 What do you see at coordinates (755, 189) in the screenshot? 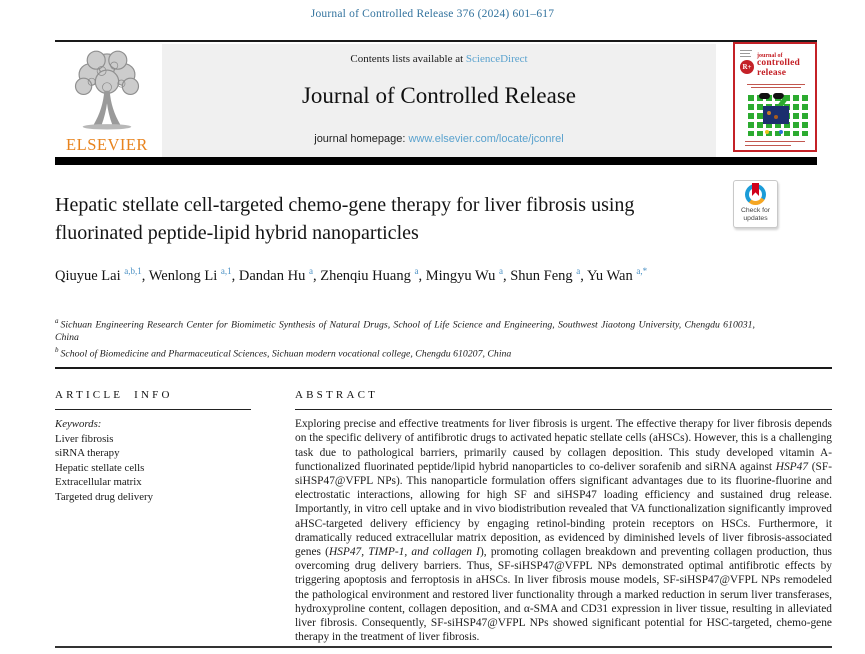
I see `crossmark-bookmark-icon` at bounding box center [755, 189].